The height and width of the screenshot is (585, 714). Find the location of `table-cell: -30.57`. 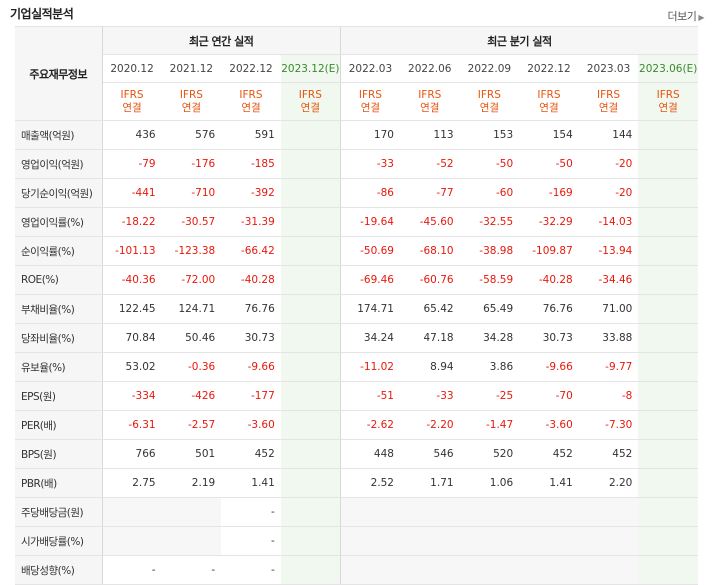

table-cell: -30.57 is located at coordinates (191, 222).